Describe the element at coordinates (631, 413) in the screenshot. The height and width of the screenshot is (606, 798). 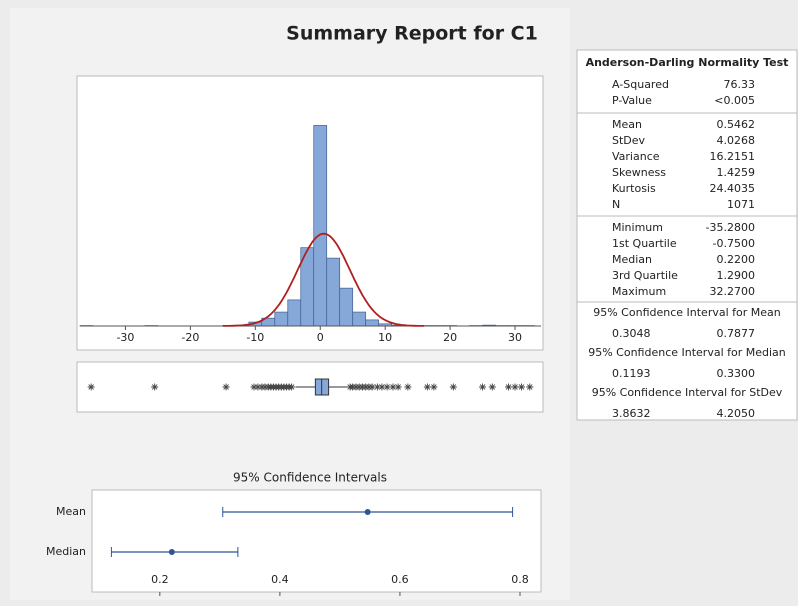
I see `table-text: 3.8632` at that location.